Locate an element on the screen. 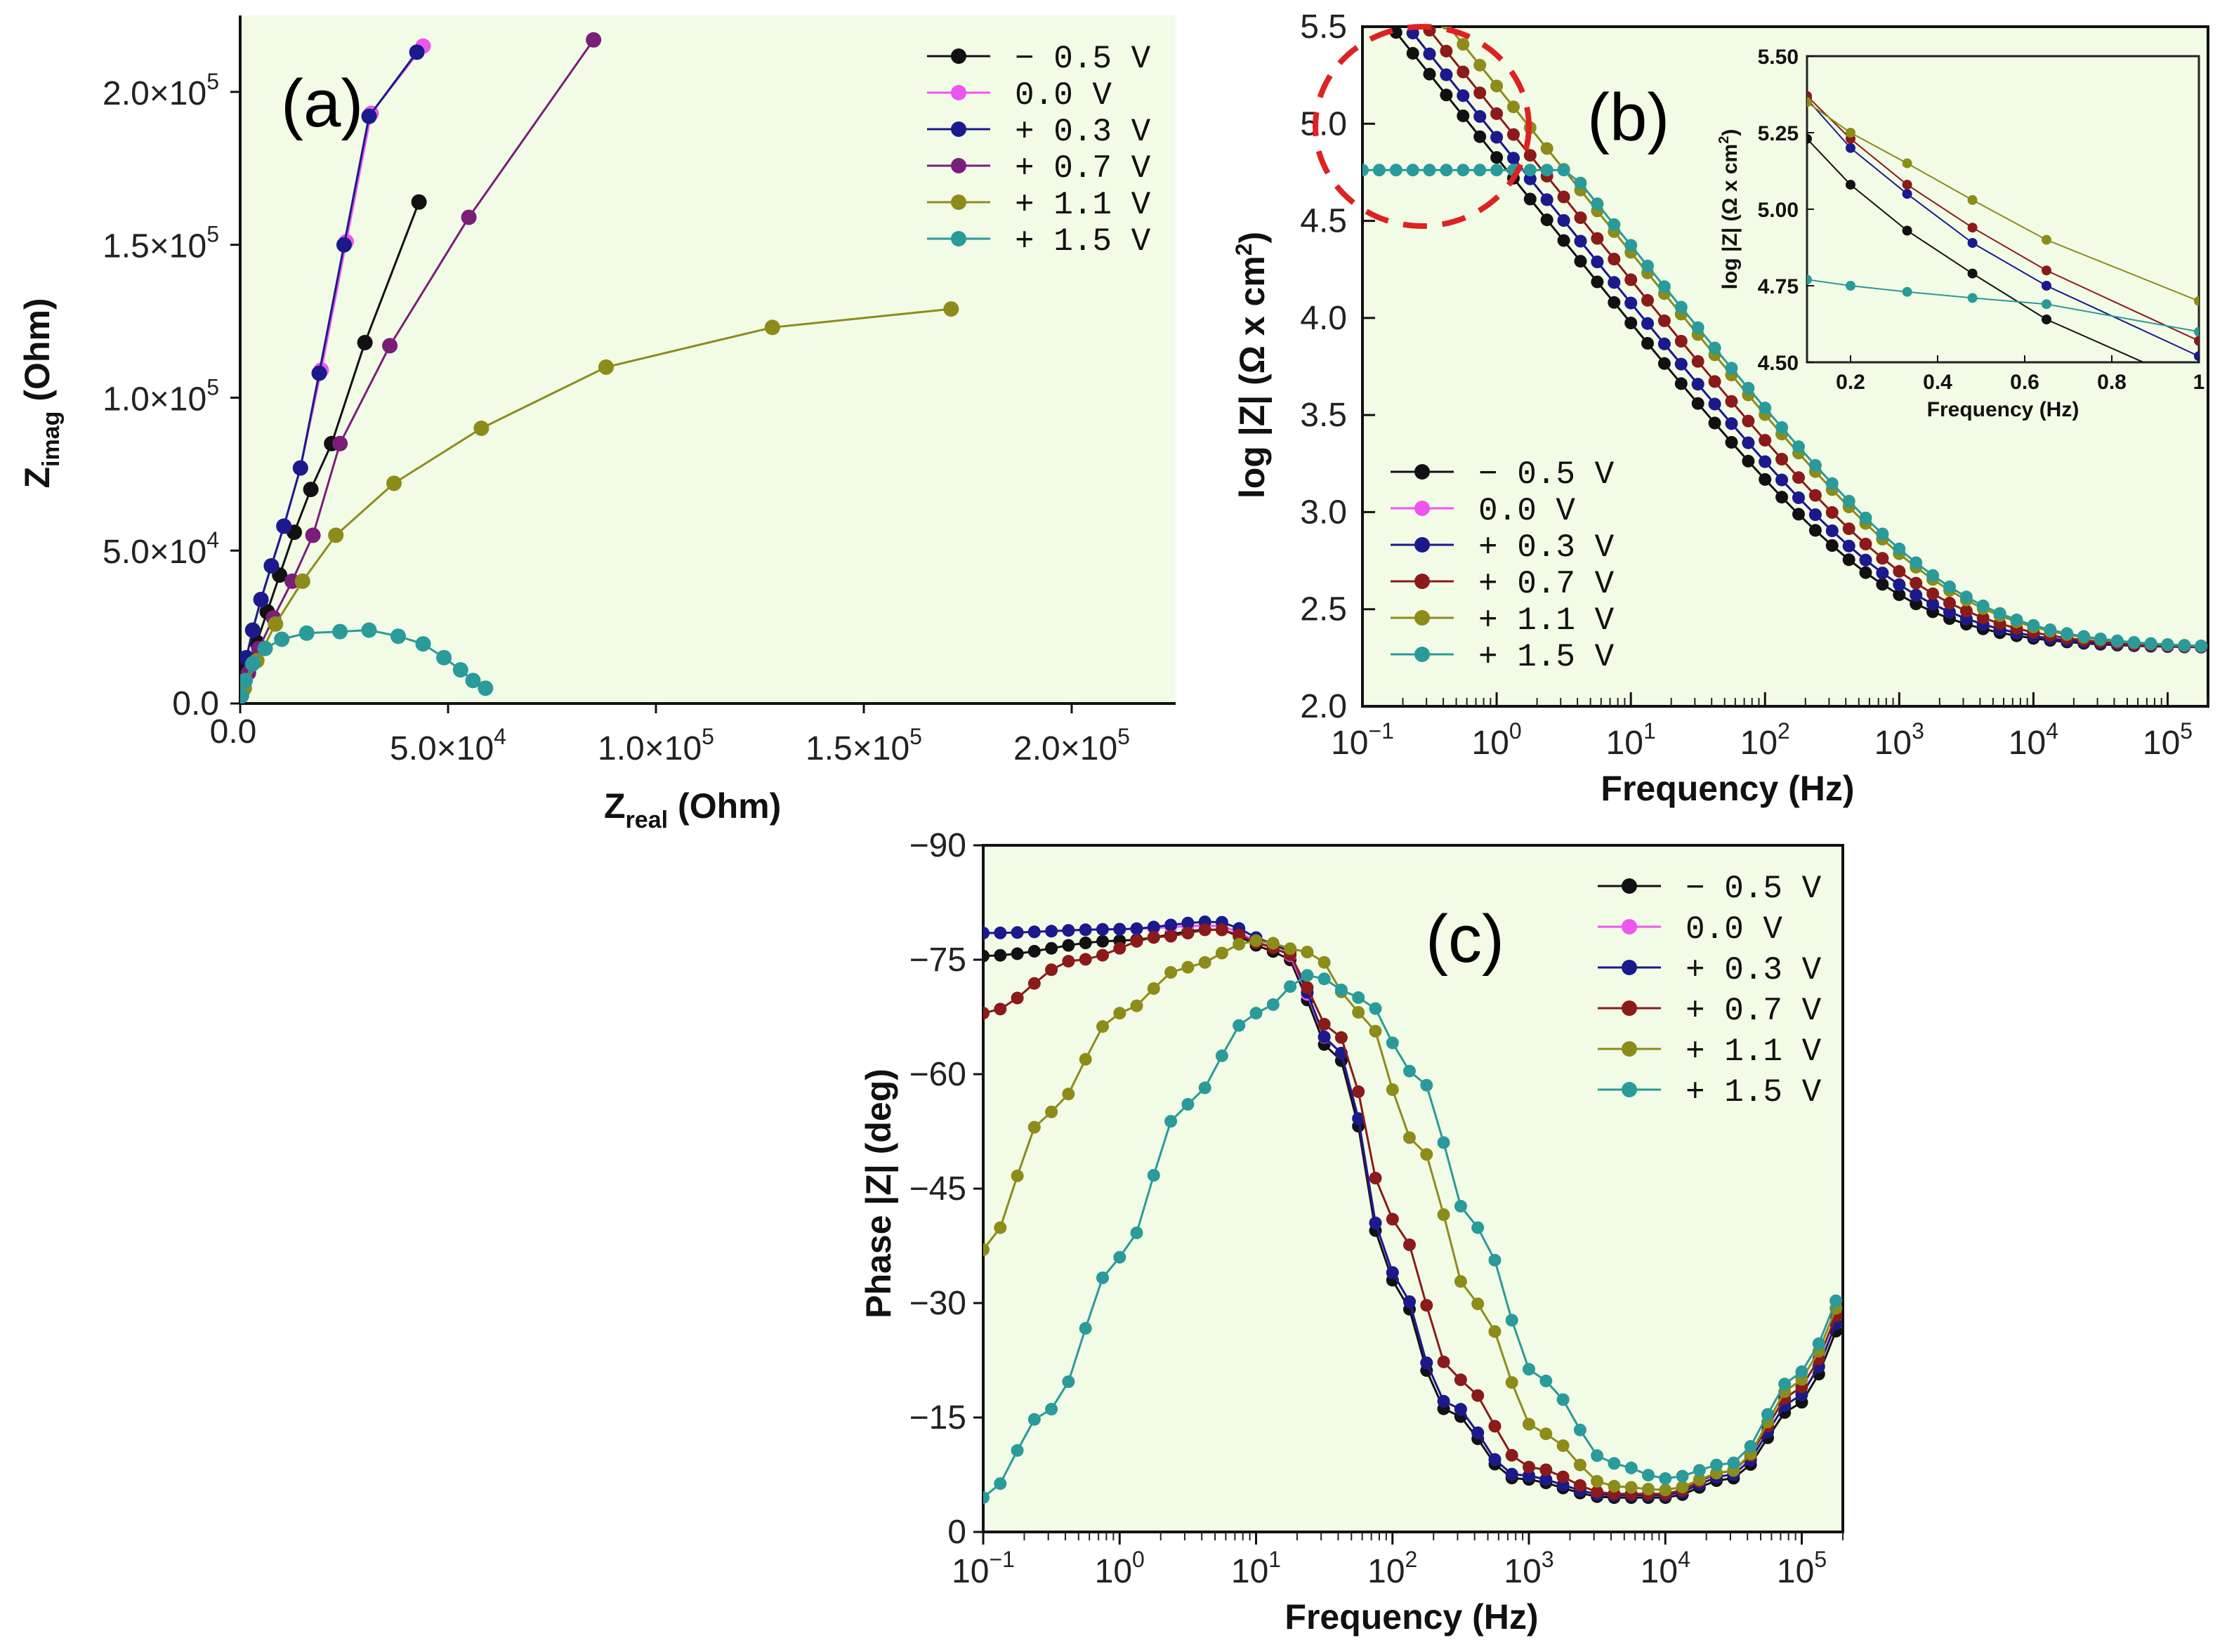 This screenshot has height=1652, width=2234. panel-a-label: (a) is located at coordinates (322, 103).